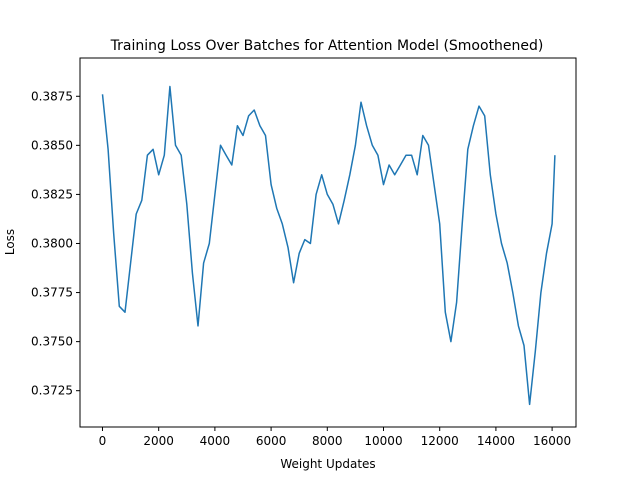 This screenshot has height=480, width=640. Describe the element at coordinates (52, 342) in the screenshot. I see `y-tick-label: 0.3750` at that location.